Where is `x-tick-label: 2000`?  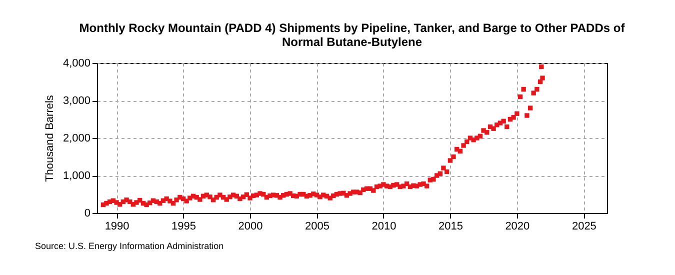
x-tick-label: 2000 is located at coordinates (250, 226).